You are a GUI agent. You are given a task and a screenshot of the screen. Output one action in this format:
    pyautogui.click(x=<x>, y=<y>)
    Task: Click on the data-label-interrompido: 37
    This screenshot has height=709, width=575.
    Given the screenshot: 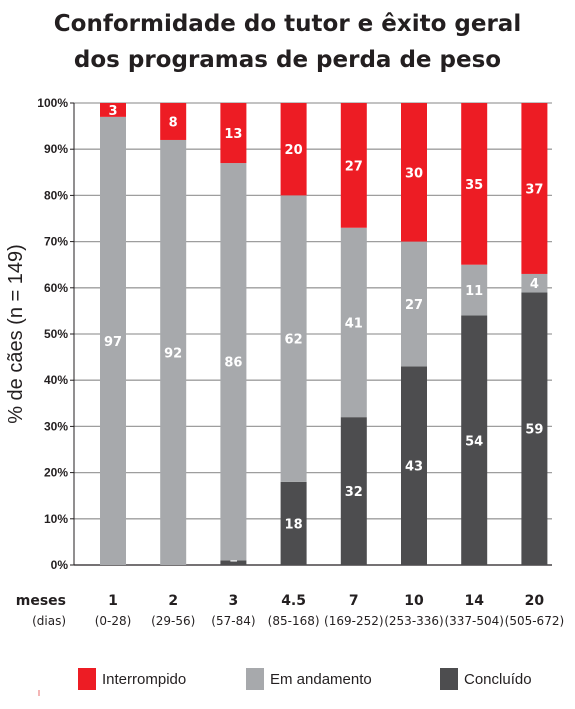 What is the action you would take?
    pyautogui.click(x=534, y=189)
    